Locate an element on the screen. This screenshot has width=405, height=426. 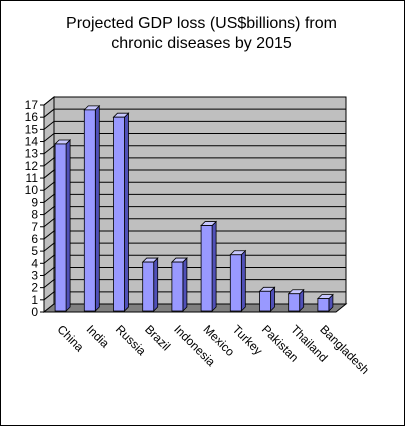
y-tick-label: 0 is located at coordinates (34, 312).